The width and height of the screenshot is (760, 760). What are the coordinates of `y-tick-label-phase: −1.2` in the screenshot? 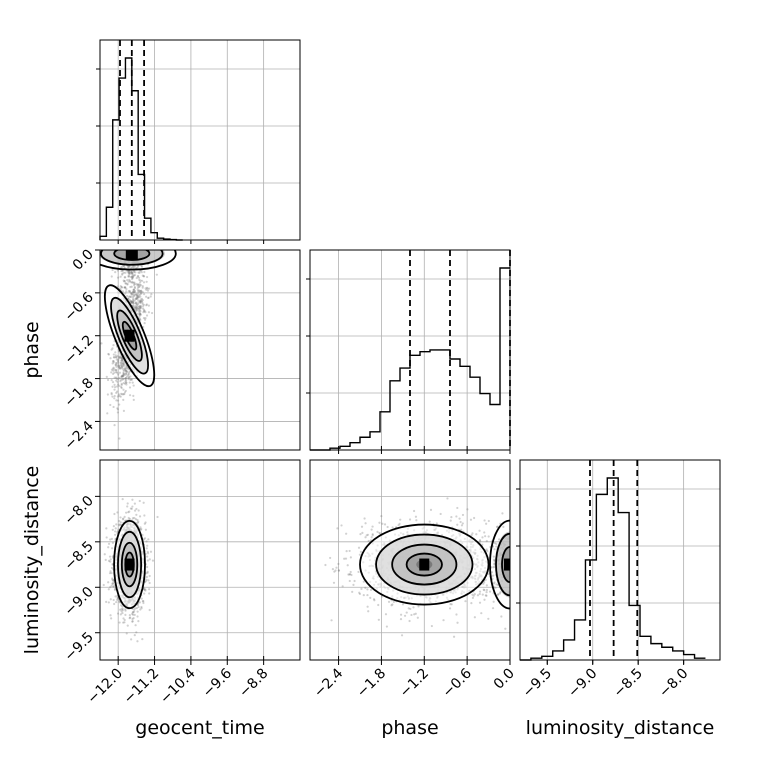 It's located at (78, 349).